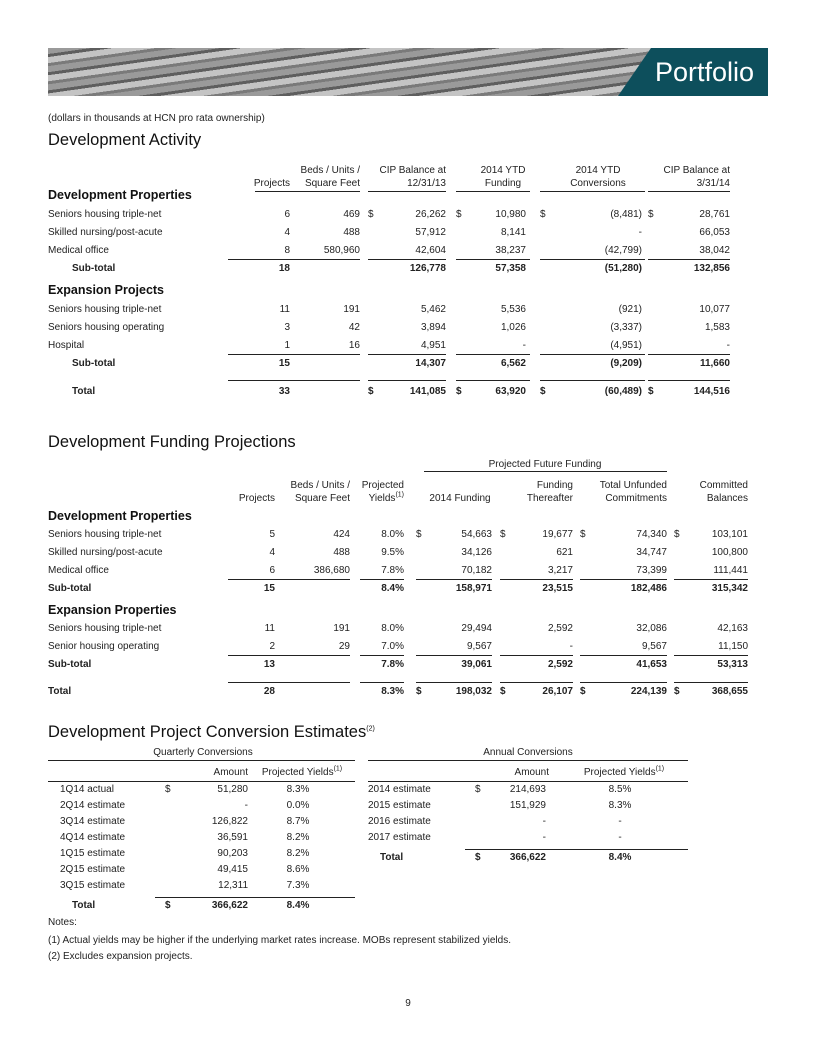 The width and height of the screenshot is (816, 1055). I want to click on cell: 366,622, so click(527, 857).